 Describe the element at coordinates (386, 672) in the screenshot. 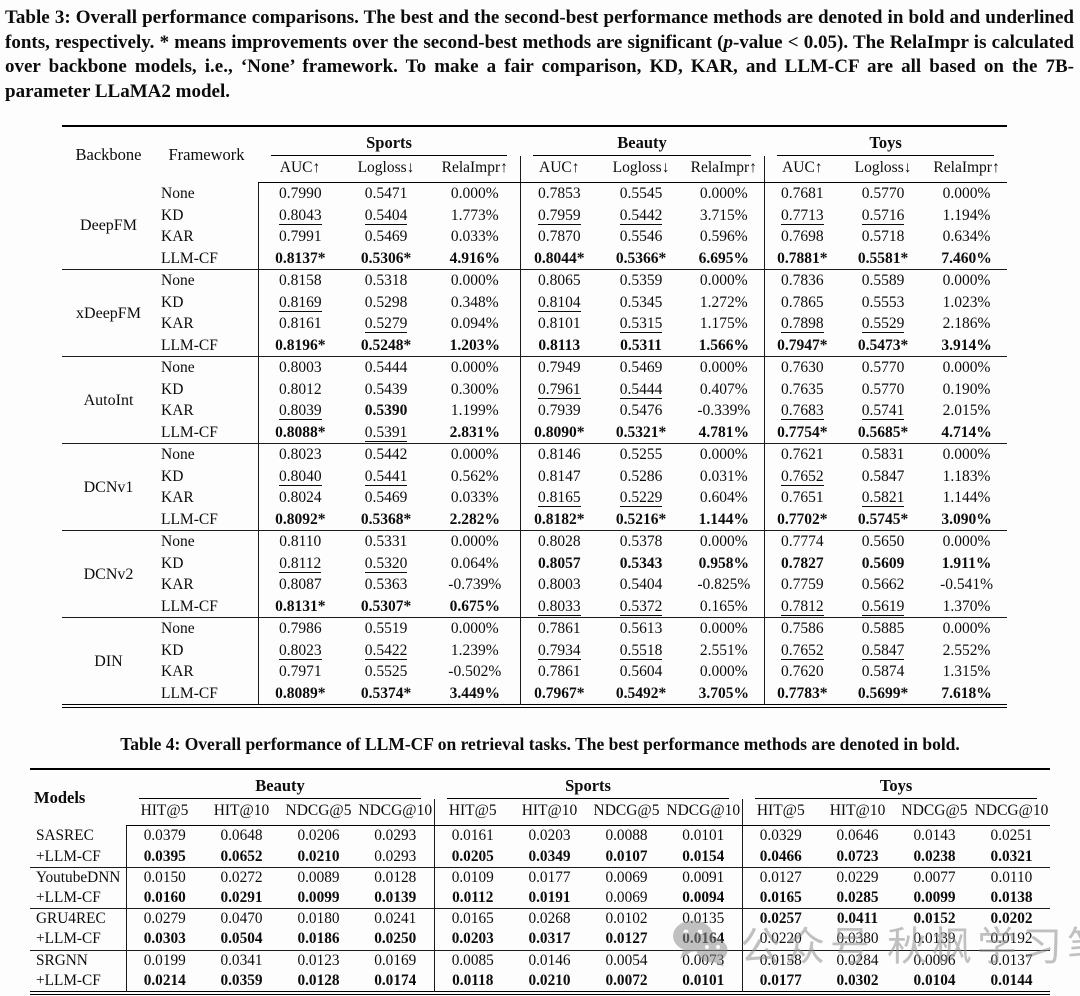

I see `table3-cell: 0.5525` at that location.